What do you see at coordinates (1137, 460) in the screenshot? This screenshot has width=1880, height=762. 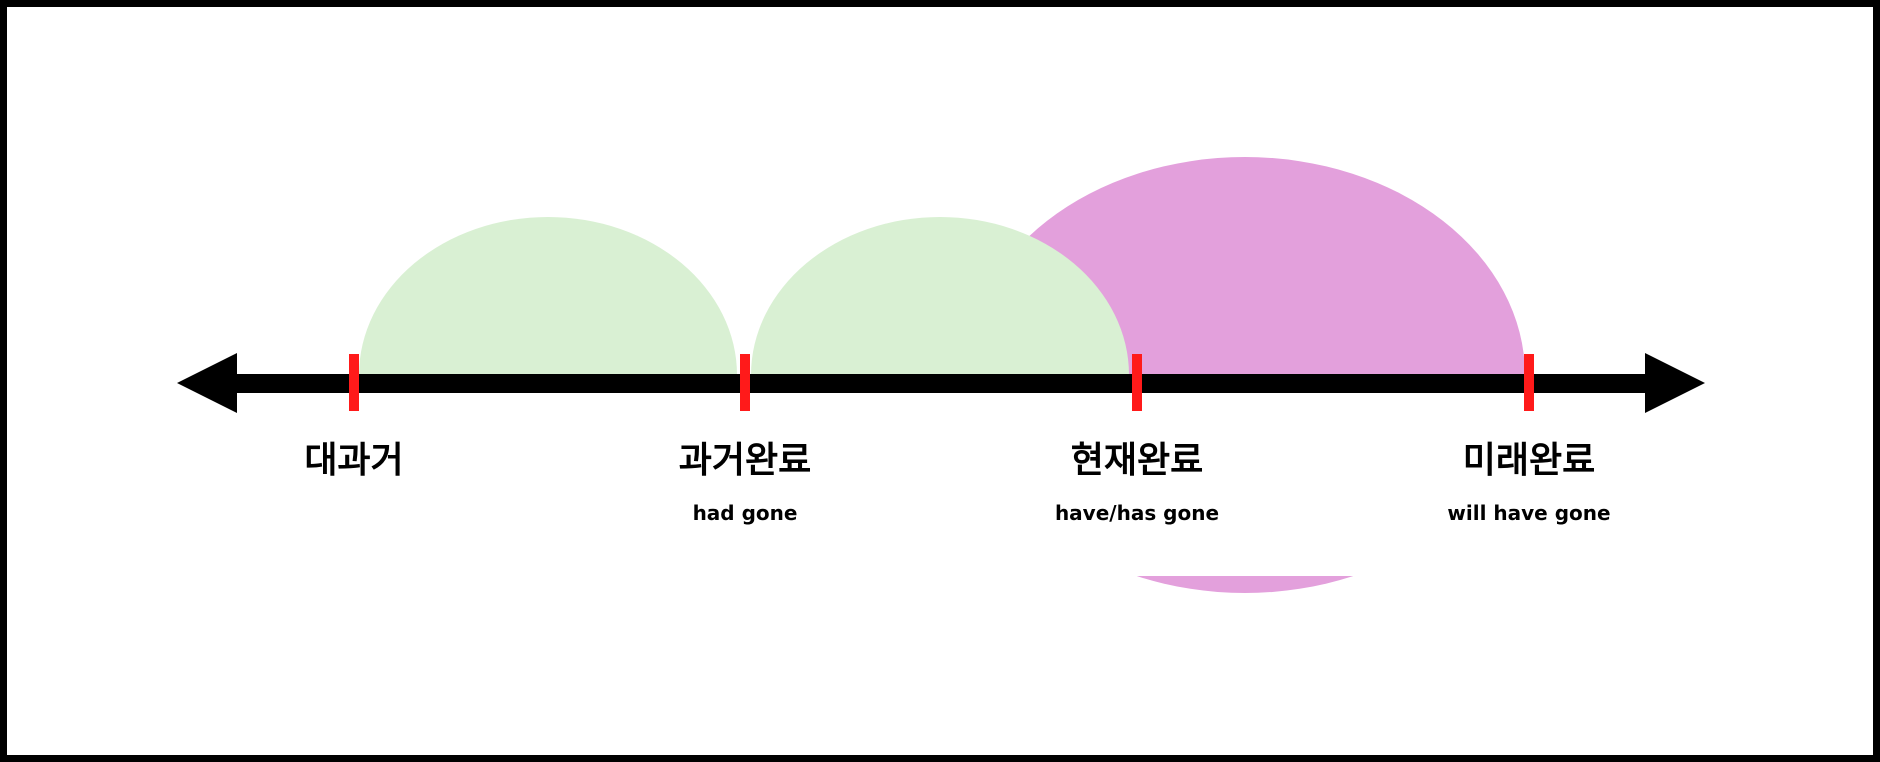 I see `tense-label-korean: 현재완료` at bounding box center [1137, 460].